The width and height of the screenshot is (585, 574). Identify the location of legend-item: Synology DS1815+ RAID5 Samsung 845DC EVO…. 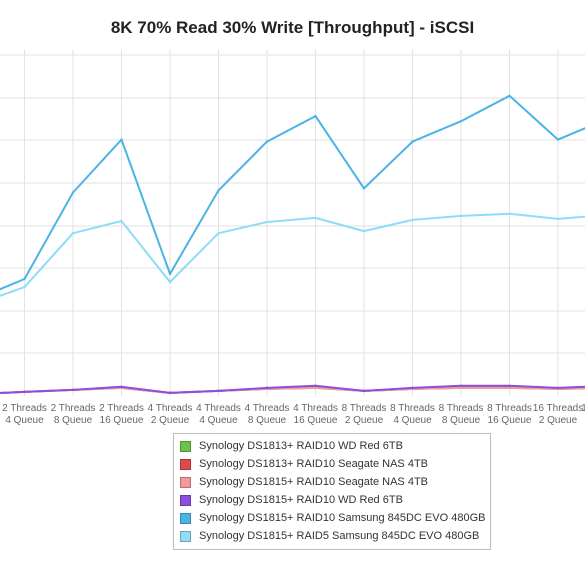
(332, 536).